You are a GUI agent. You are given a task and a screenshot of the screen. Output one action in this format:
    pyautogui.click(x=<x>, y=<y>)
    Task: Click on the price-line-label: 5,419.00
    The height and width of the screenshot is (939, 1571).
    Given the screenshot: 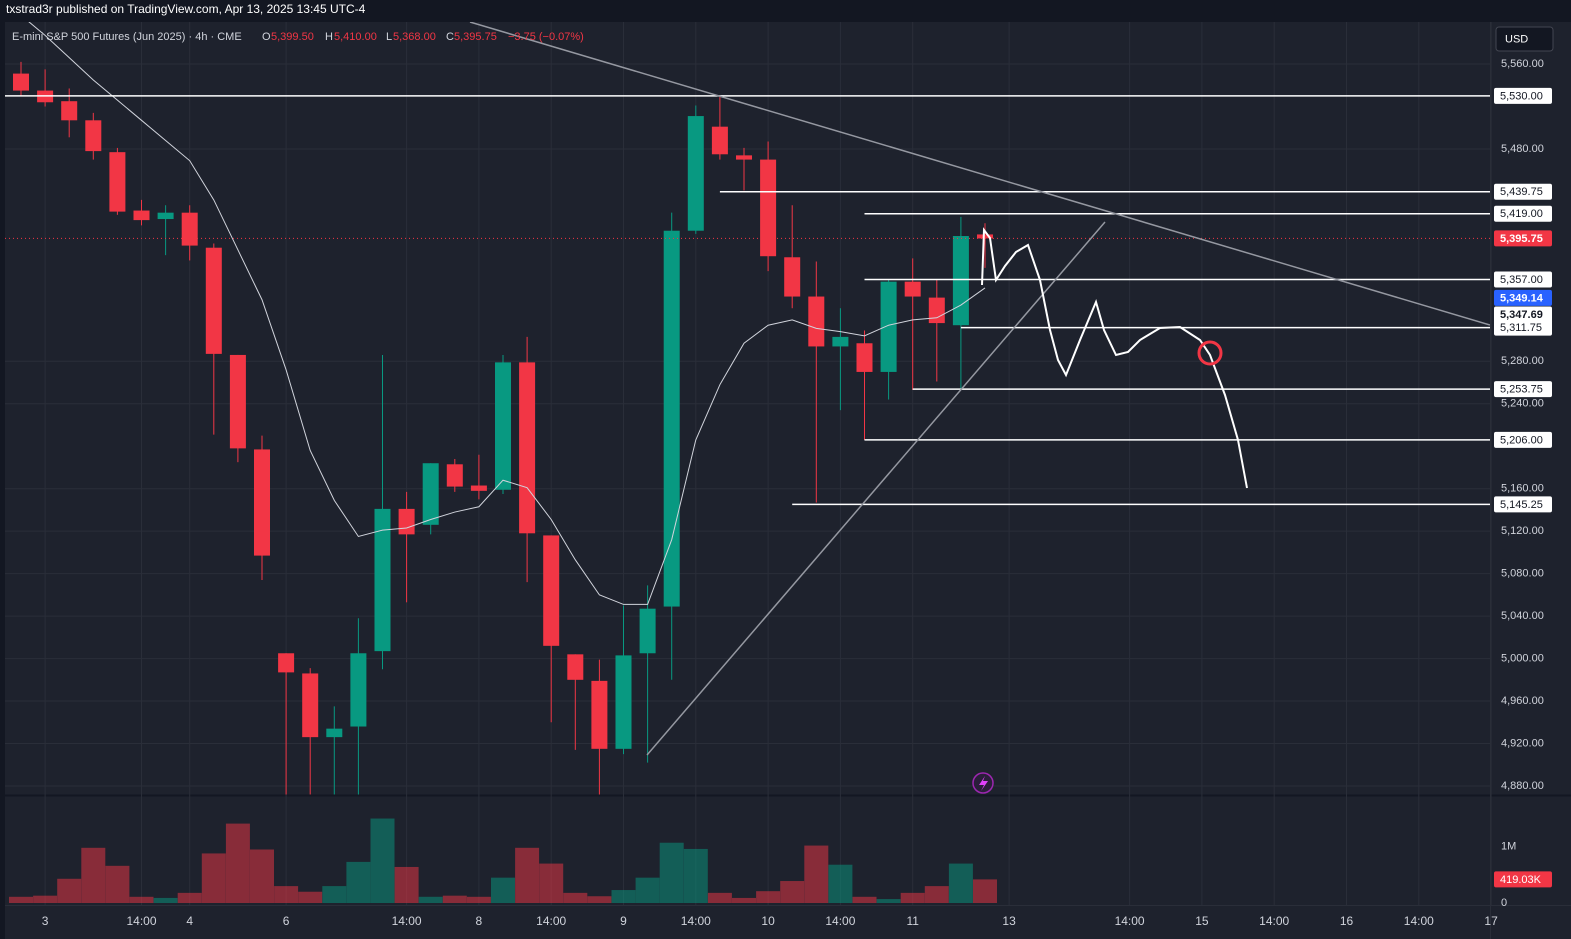 What is the action you would take?
    pyautogui.click(x=1521, y=214)
    